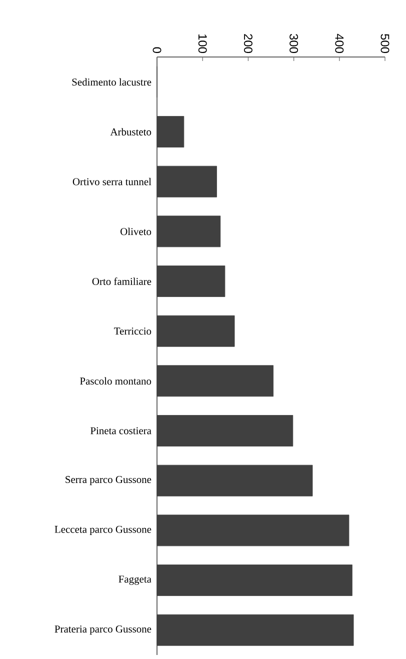 This screenshot has width=406, height=659. Describe the element at coordinates (135, 580) in the screenshot. I see `y-tick-label: Faggeta` at that location.